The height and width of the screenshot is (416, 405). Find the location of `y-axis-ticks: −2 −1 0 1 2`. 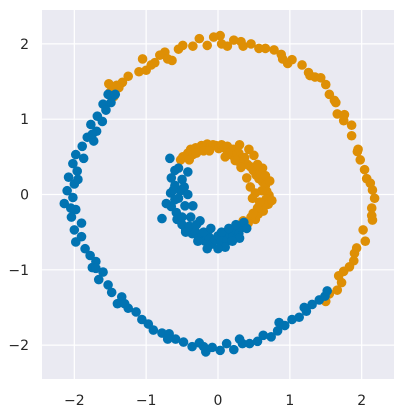

y-axis-ticks: −2 −1 0 1 2 is located at coordinates (18, 195).